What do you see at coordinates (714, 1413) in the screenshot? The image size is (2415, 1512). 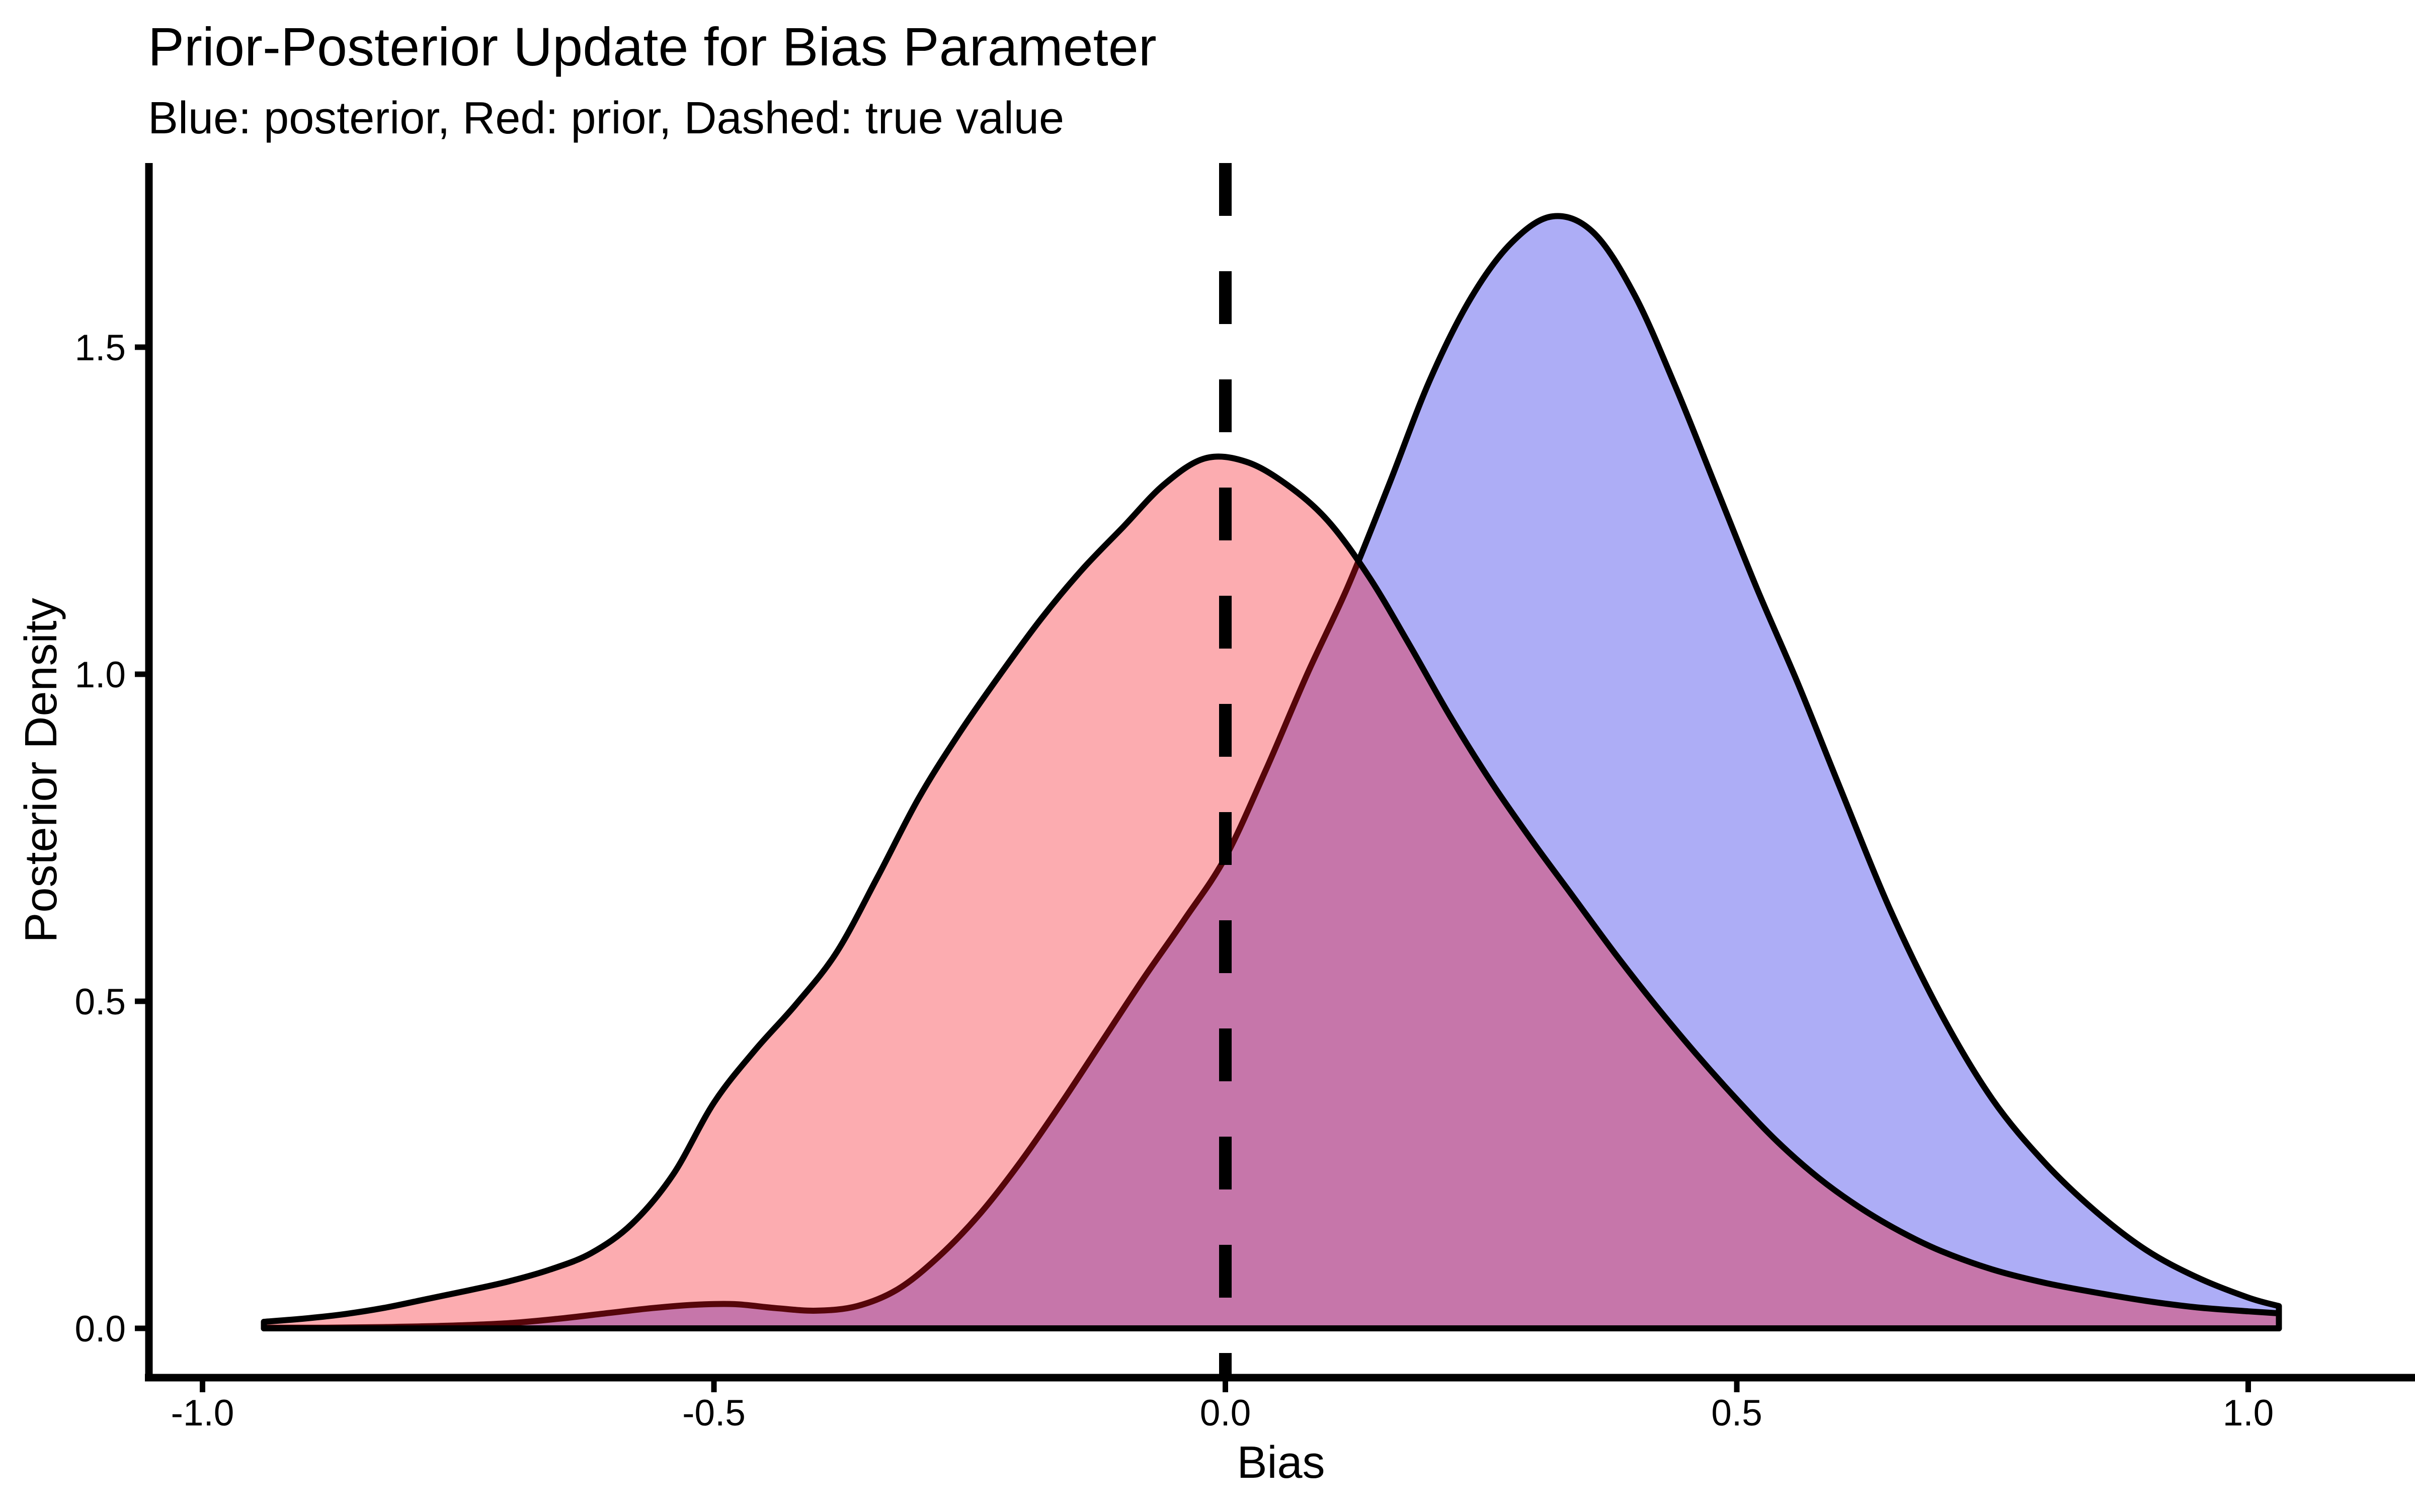 I see `x-tick-label: -0.5` at bounding box center [714, 1413].